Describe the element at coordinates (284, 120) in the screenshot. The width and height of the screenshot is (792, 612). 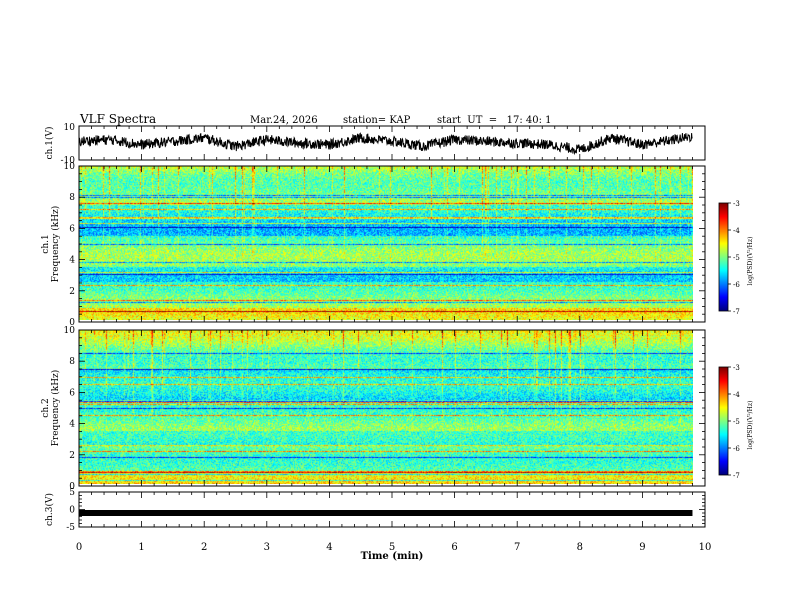
I see `date-label: Mar.24, 2026` at that location.